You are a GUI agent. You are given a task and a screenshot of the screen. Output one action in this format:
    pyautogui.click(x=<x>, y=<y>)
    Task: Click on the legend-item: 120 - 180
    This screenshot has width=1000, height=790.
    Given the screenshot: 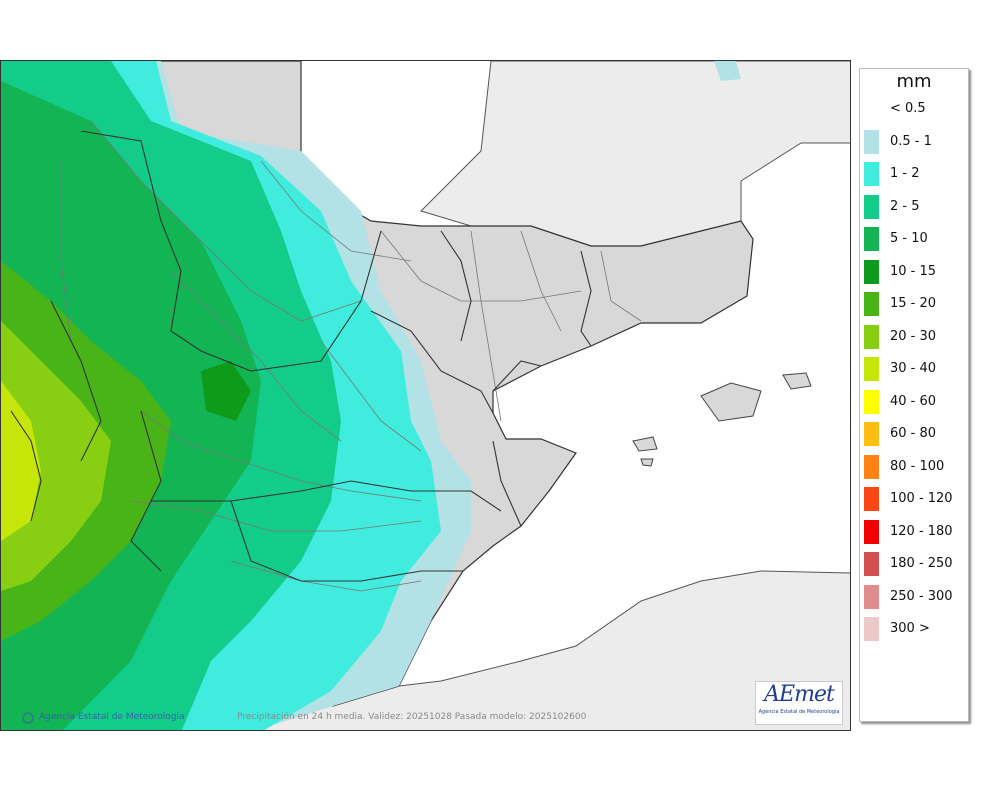 What is the action you would take?
    pyautogui.click(x=916, y=531)
    